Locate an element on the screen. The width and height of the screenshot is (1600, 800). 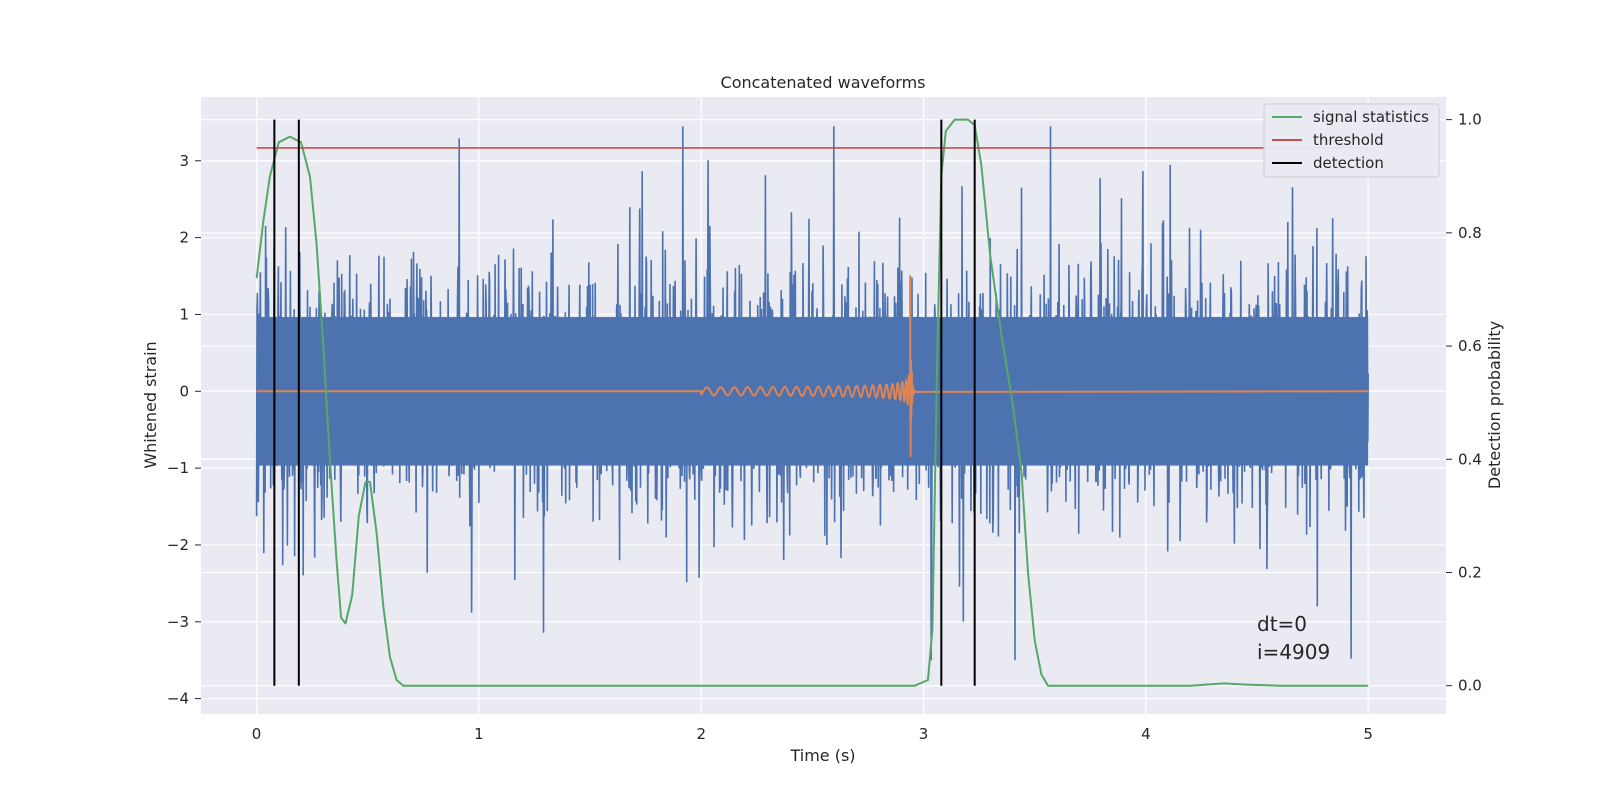
x-tick-label: 0 is located at coordinates (257, 734).